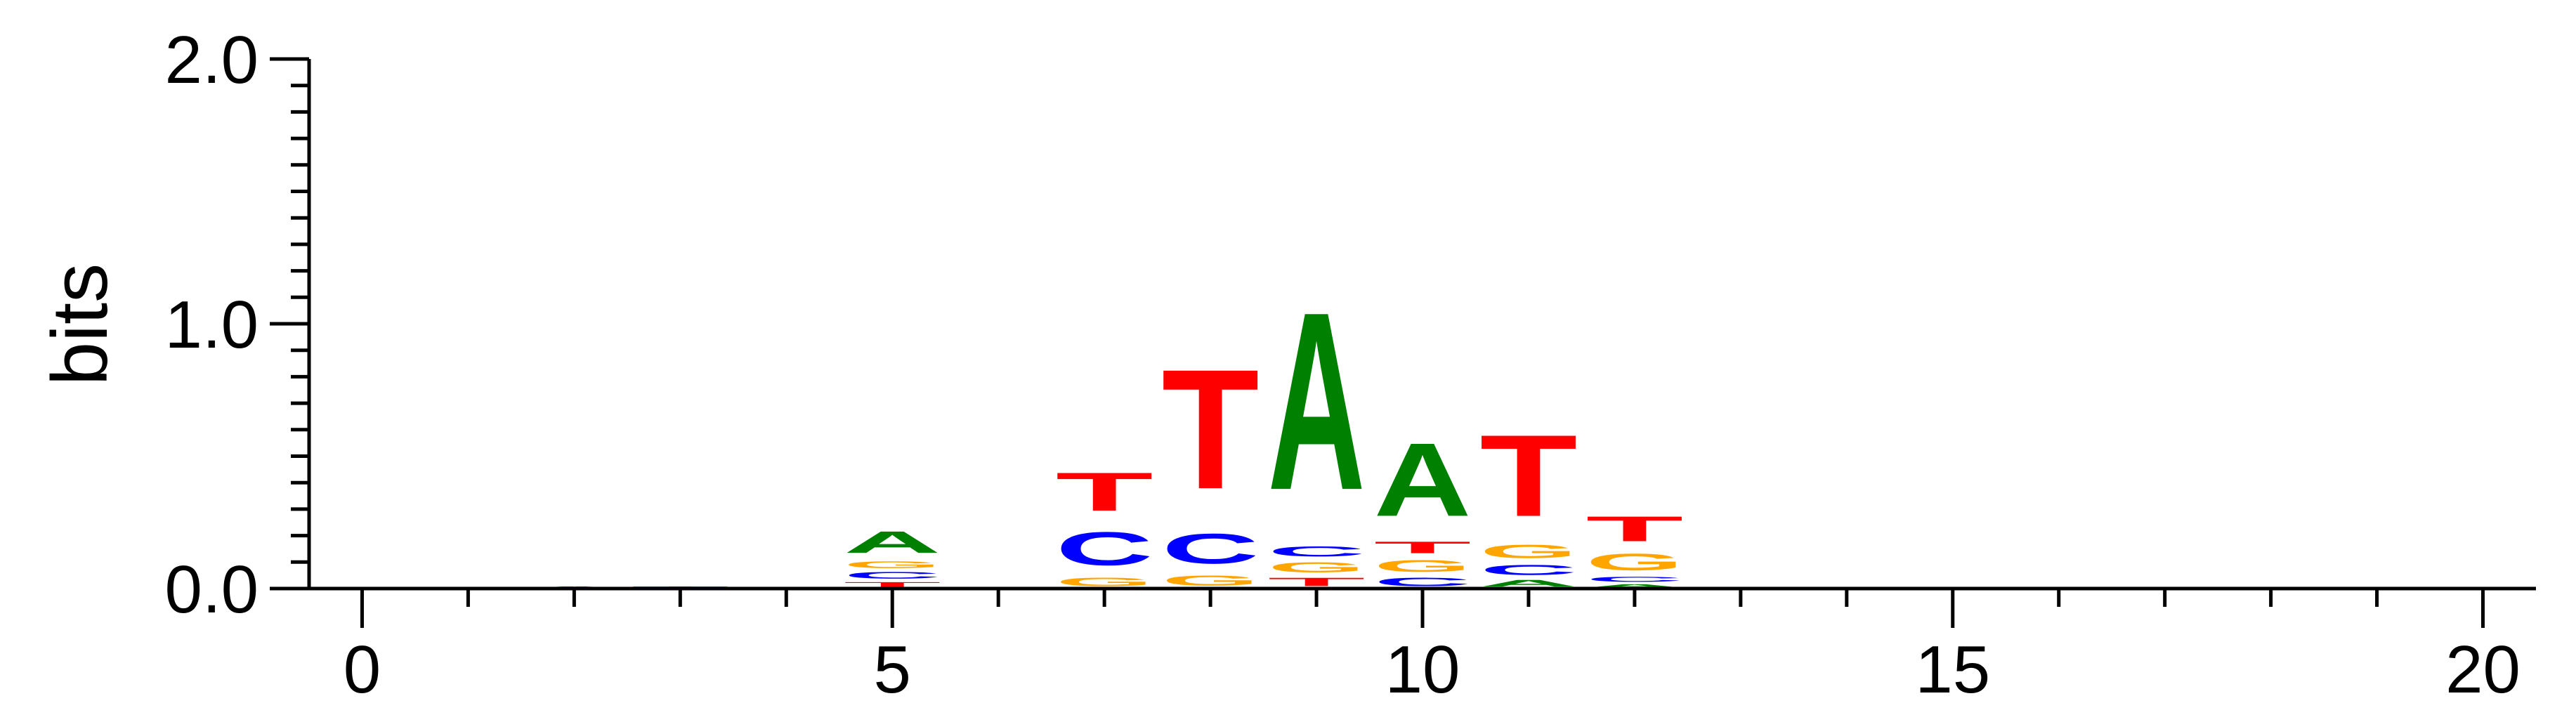 This screenshot has width=2576, height=722. Describe the element at coordinates (893, 669) in the screenshot. I see `x-tick-label: 5` at that location.